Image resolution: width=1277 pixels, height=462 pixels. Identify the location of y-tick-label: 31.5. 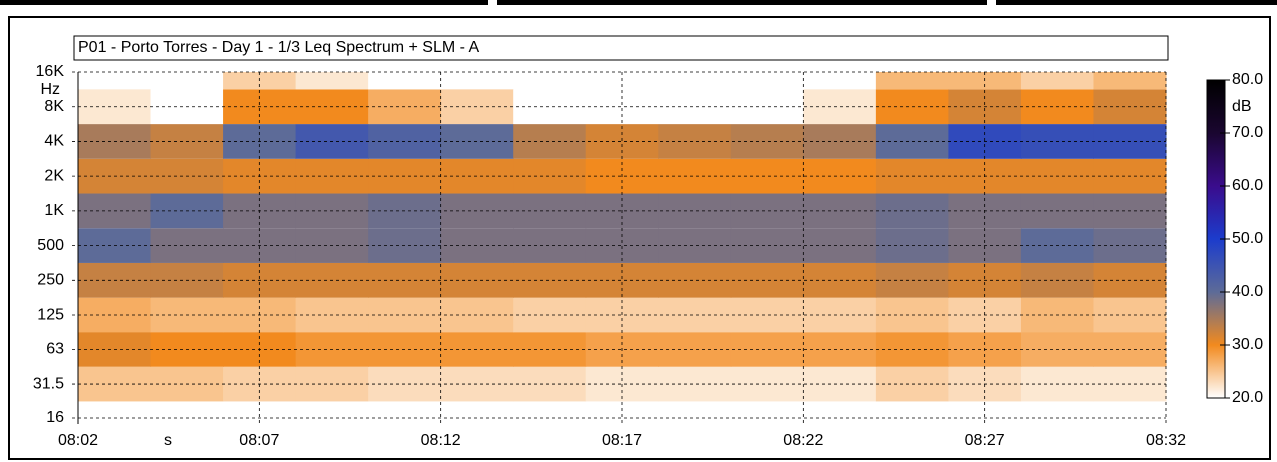
(48, 383).